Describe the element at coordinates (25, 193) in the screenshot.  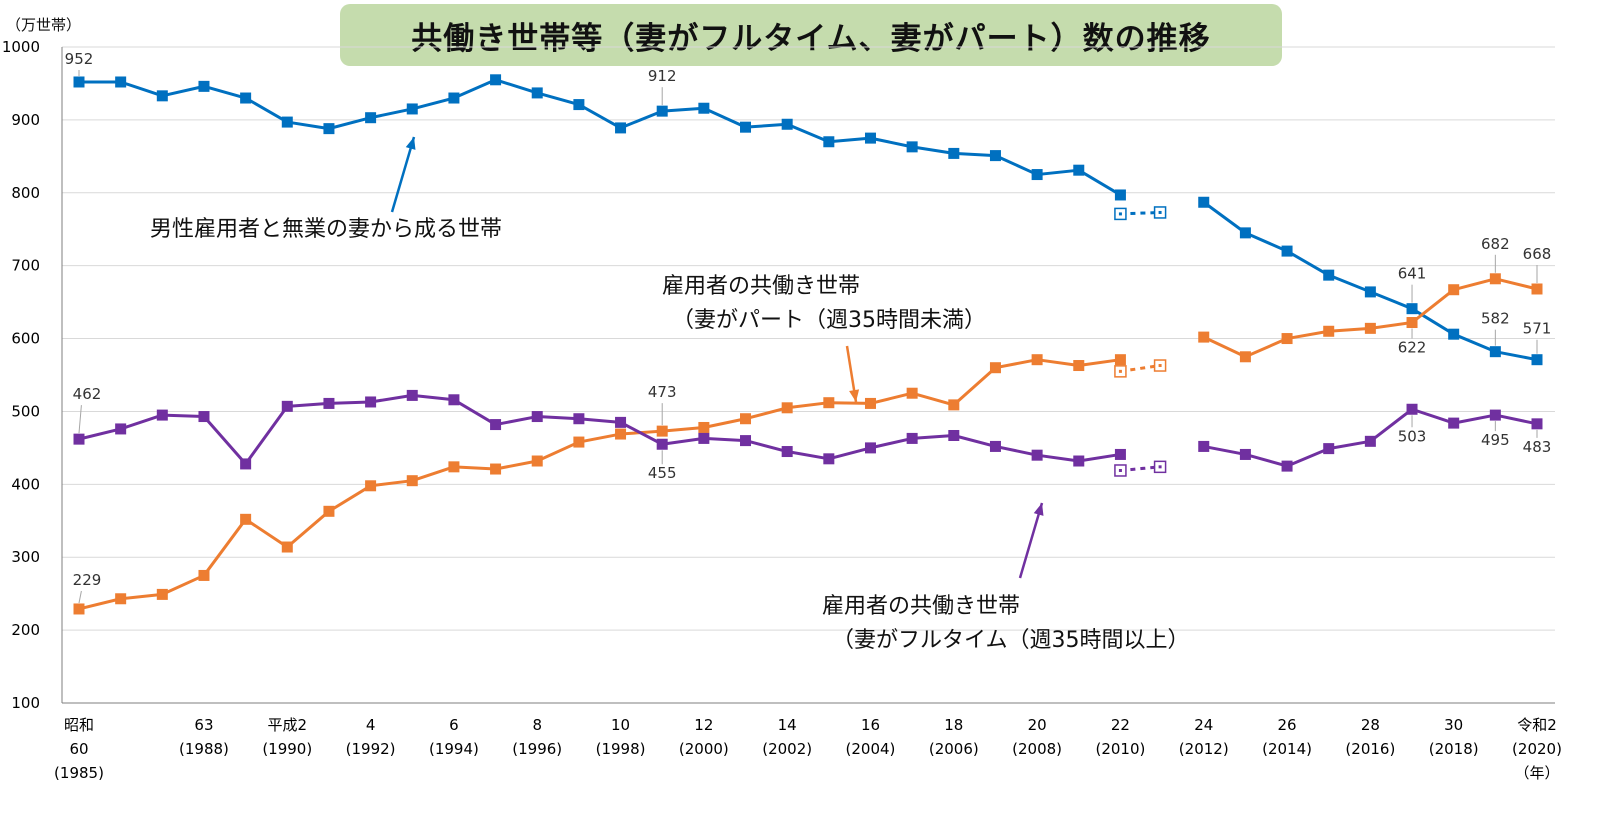
I see `y-tick-label: 800` at that location.